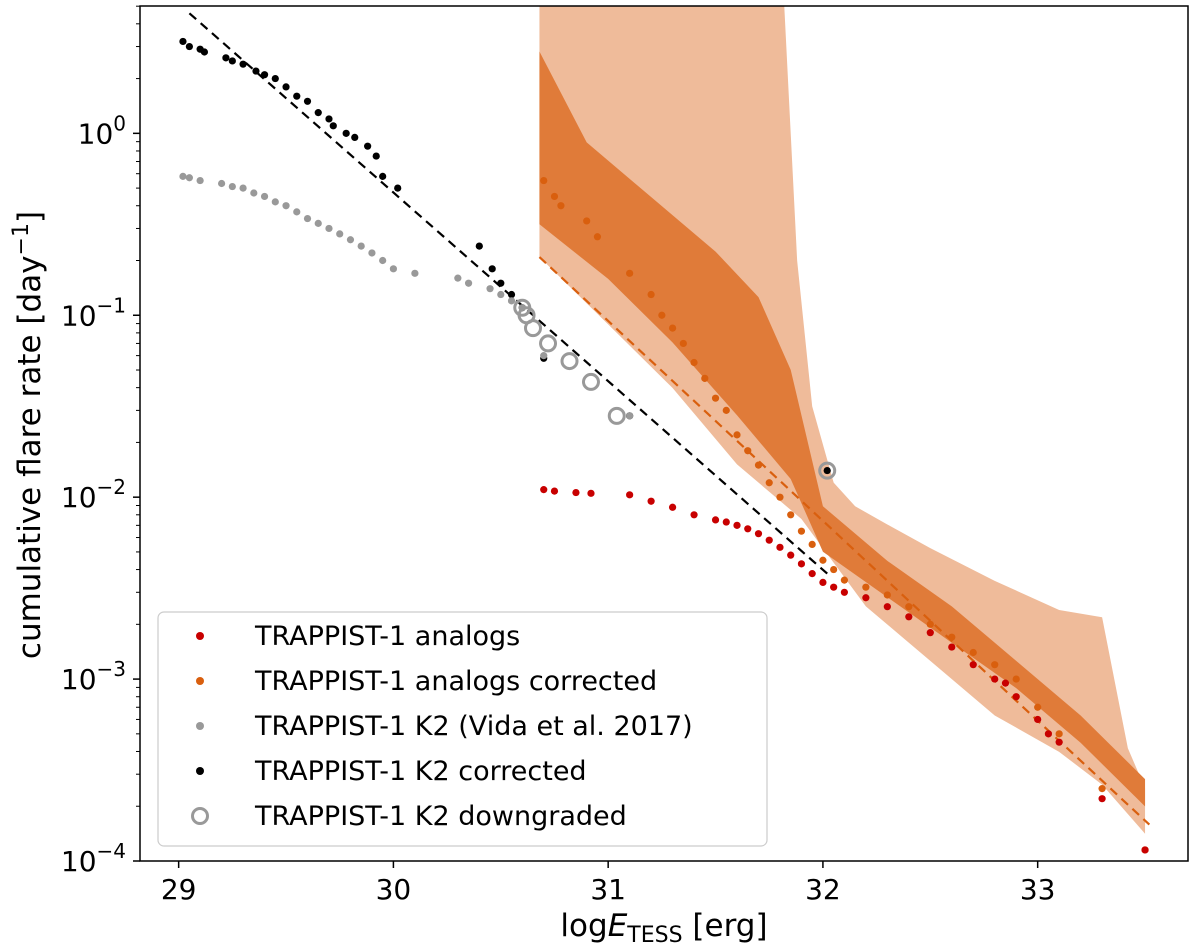 The width and height of the screenshot is (1200, 950). Describe the element at coordinates (440, 816) in the screenshot. I see `legend-label: TRAPPIST-1 K2 downgraded` at that location.